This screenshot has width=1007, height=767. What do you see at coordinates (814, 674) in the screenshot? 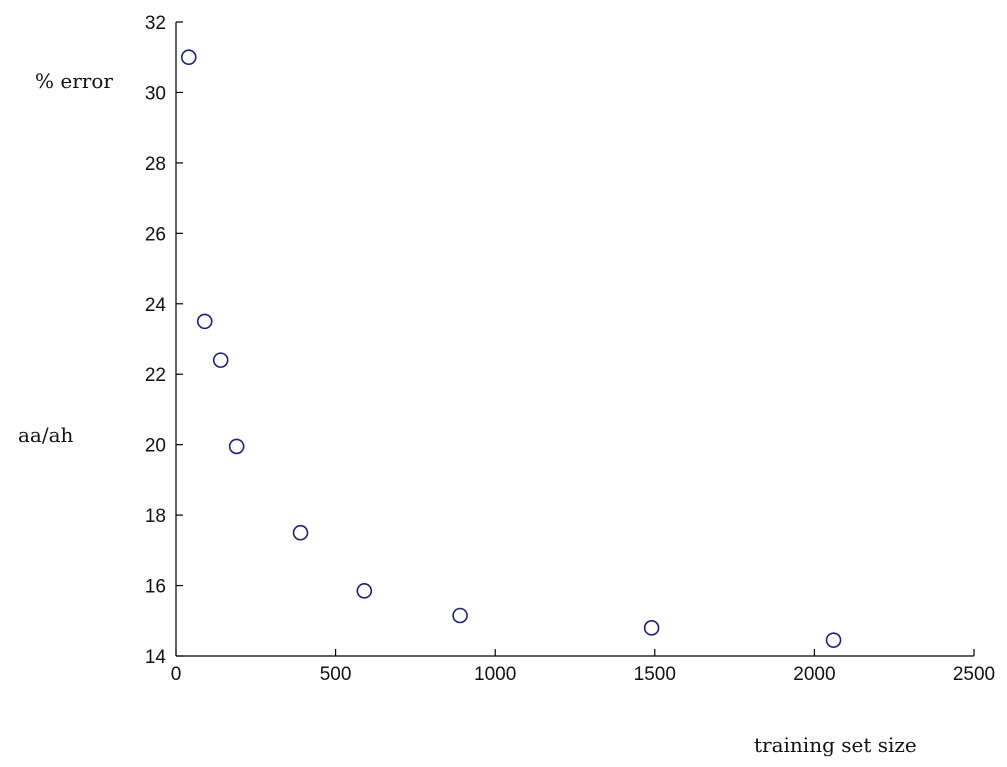
I see `x-tick-label: 2000` at bounding box center [814, 674].